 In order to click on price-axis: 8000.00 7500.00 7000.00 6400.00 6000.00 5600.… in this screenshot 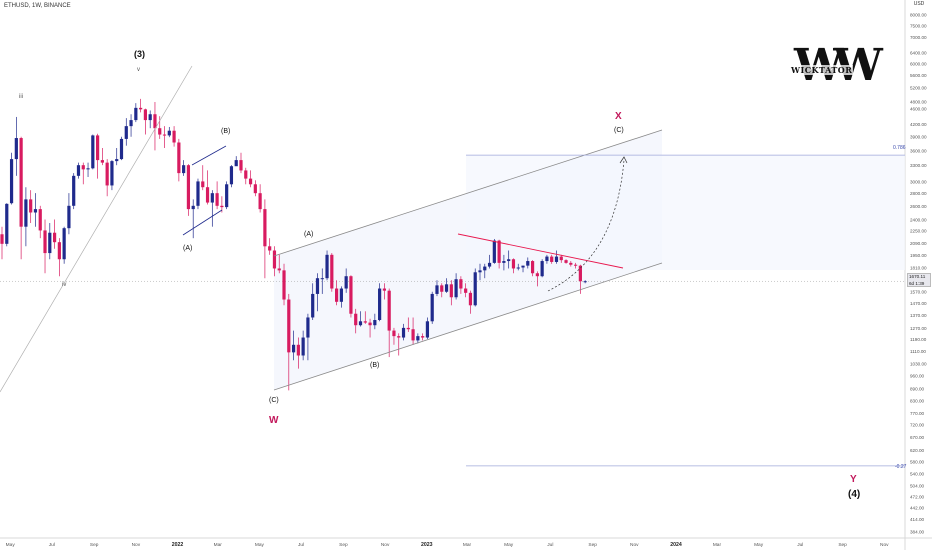, I will do `click(918, 273)`.